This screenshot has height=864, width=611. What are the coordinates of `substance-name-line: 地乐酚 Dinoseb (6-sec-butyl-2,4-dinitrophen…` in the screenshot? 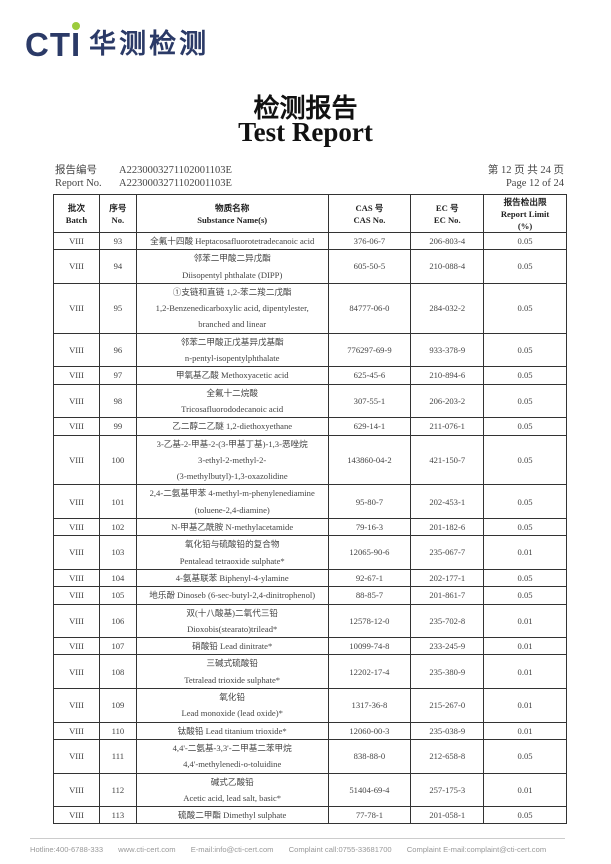 It's located at (232, 595).